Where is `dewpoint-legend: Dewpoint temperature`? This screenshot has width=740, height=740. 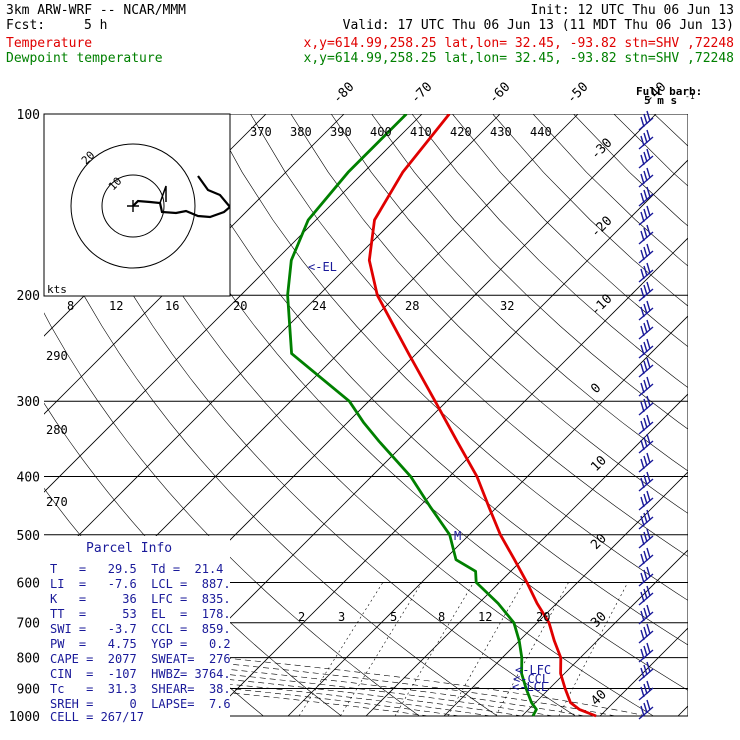
dewpoint-legend: Dewpoint temperature is located at coordinates (84, 58).